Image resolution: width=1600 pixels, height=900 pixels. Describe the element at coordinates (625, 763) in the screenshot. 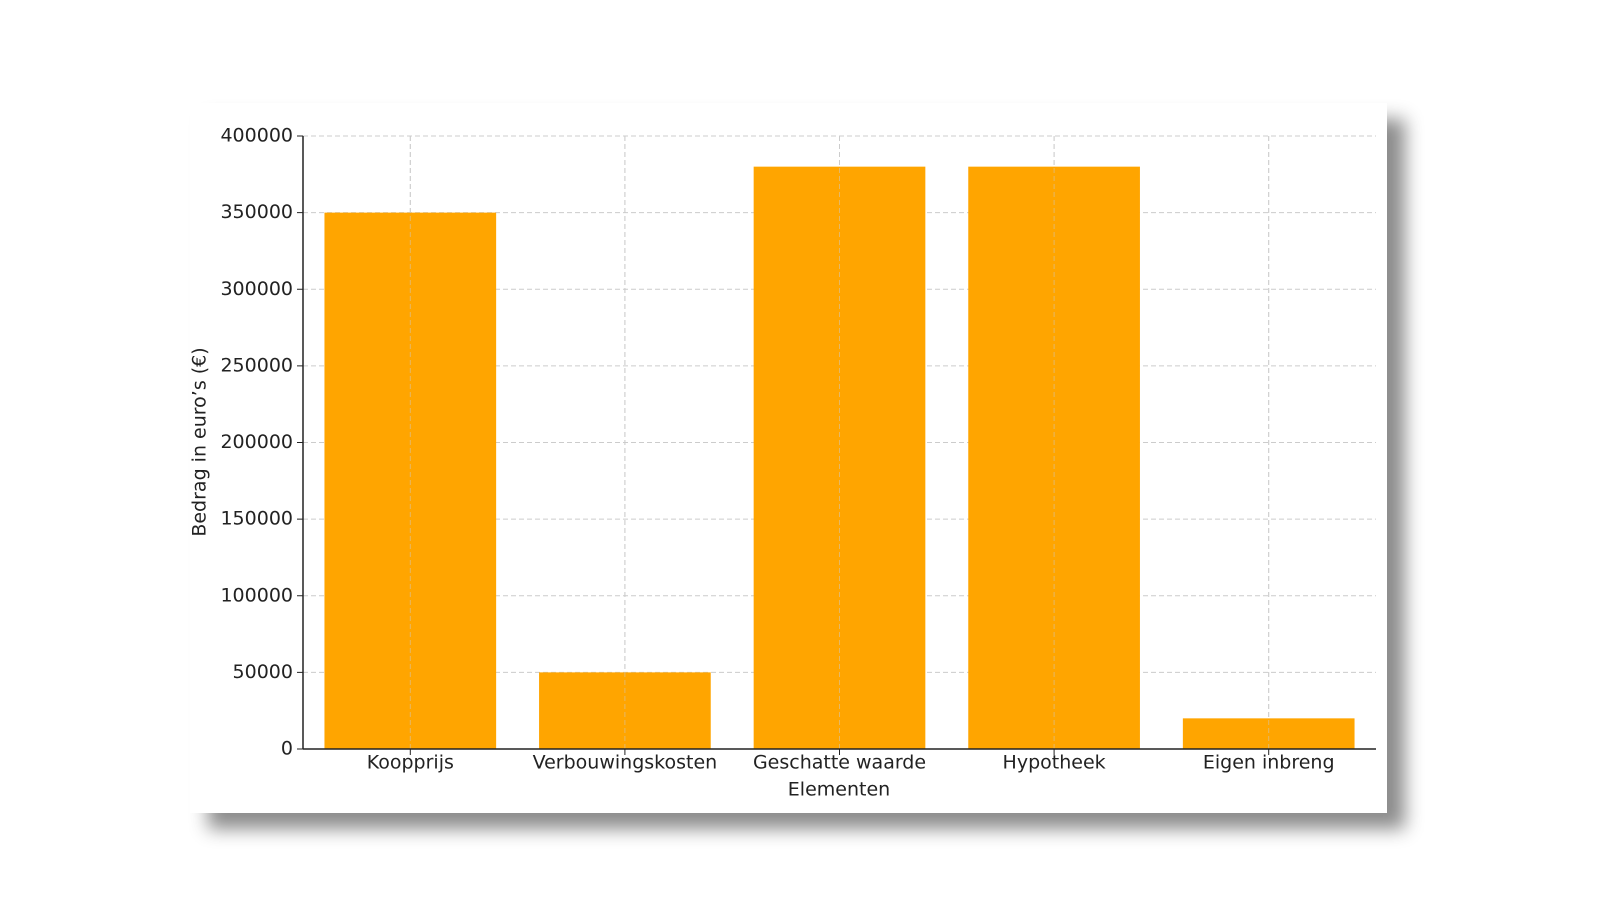

I see `x-tick-label: Verbouwingskosten` at that location.